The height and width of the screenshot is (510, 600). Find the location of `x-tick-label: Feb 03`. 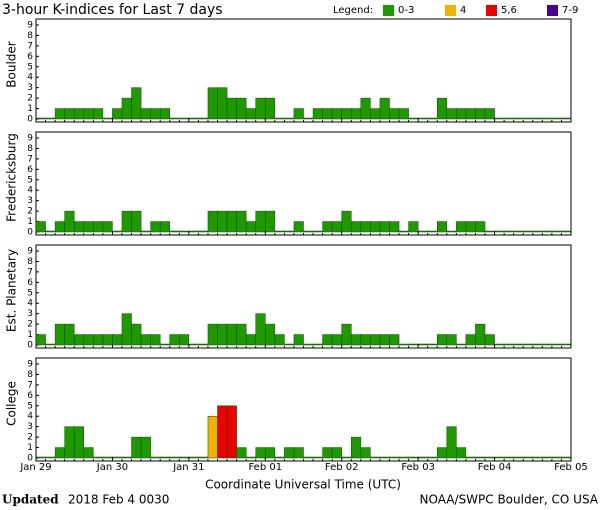

x-tick-label: Feb 03 is located at coordinates (418, 467).